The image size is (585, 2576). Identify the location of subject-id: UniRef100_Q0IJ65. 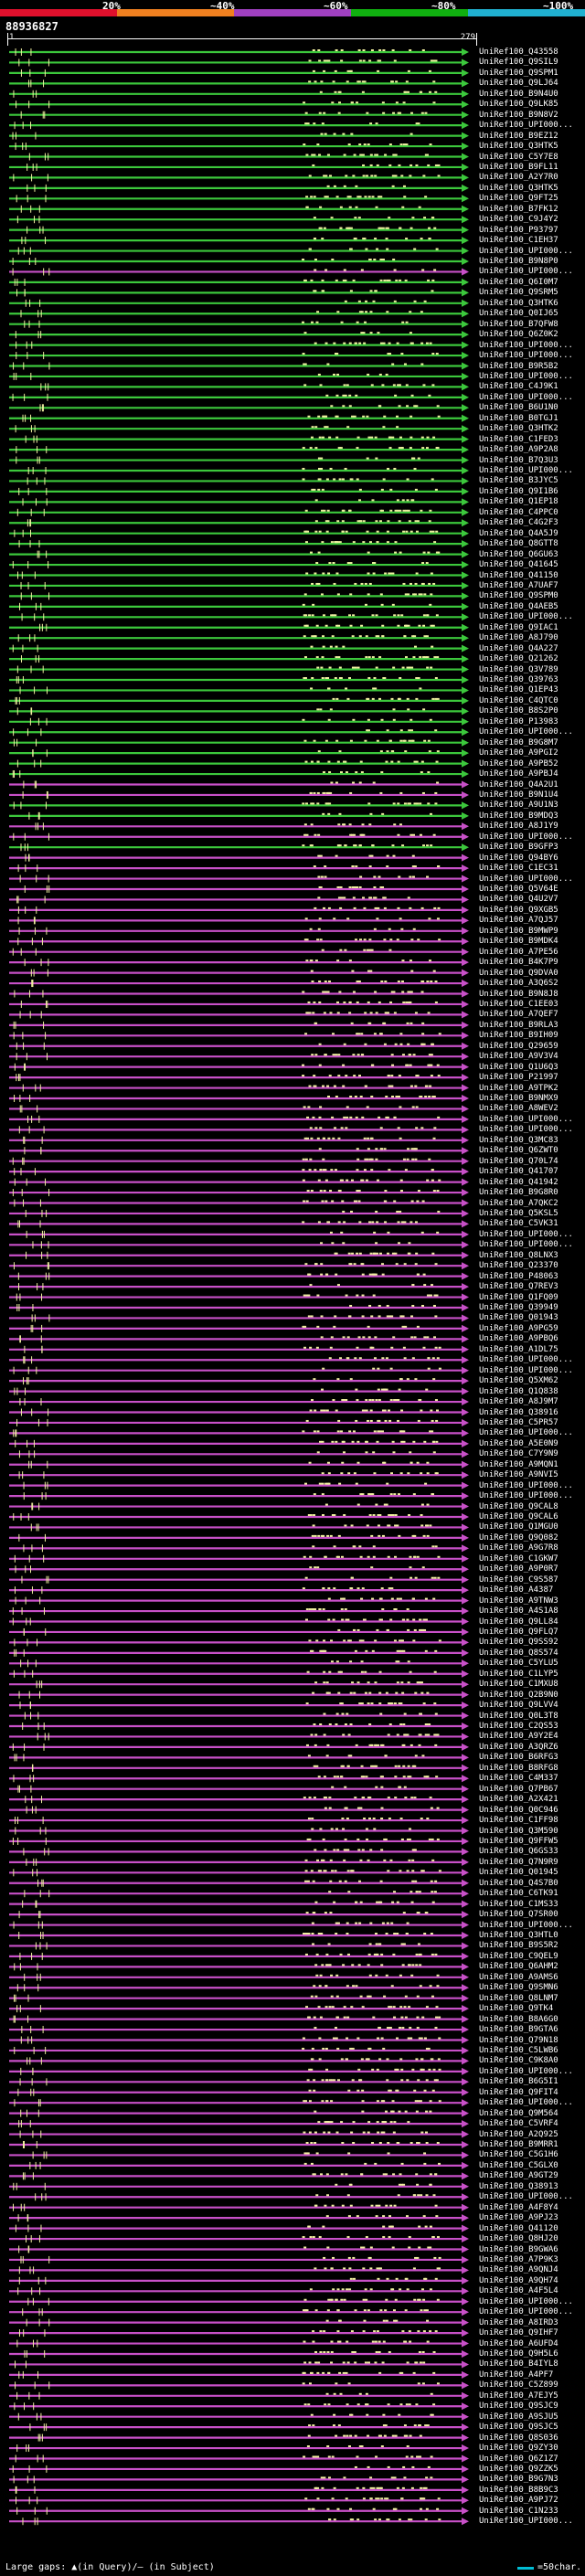
(518, 314).